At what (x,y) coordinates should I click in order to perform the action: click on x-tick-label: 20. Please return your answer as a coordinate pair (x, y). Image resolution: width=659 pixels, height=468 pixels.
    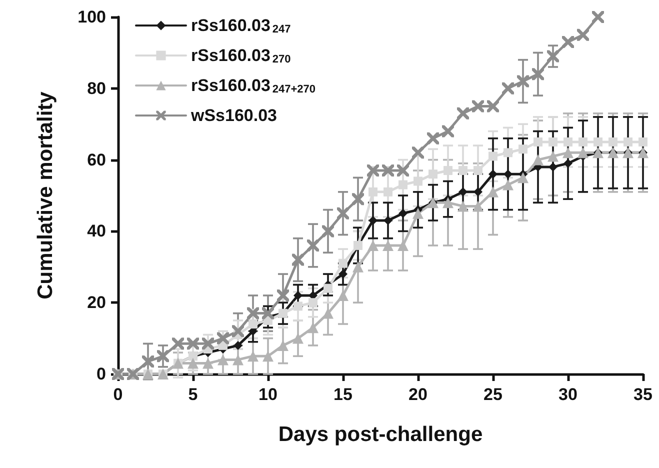
    Looking at the image, I should click on (418, 394).